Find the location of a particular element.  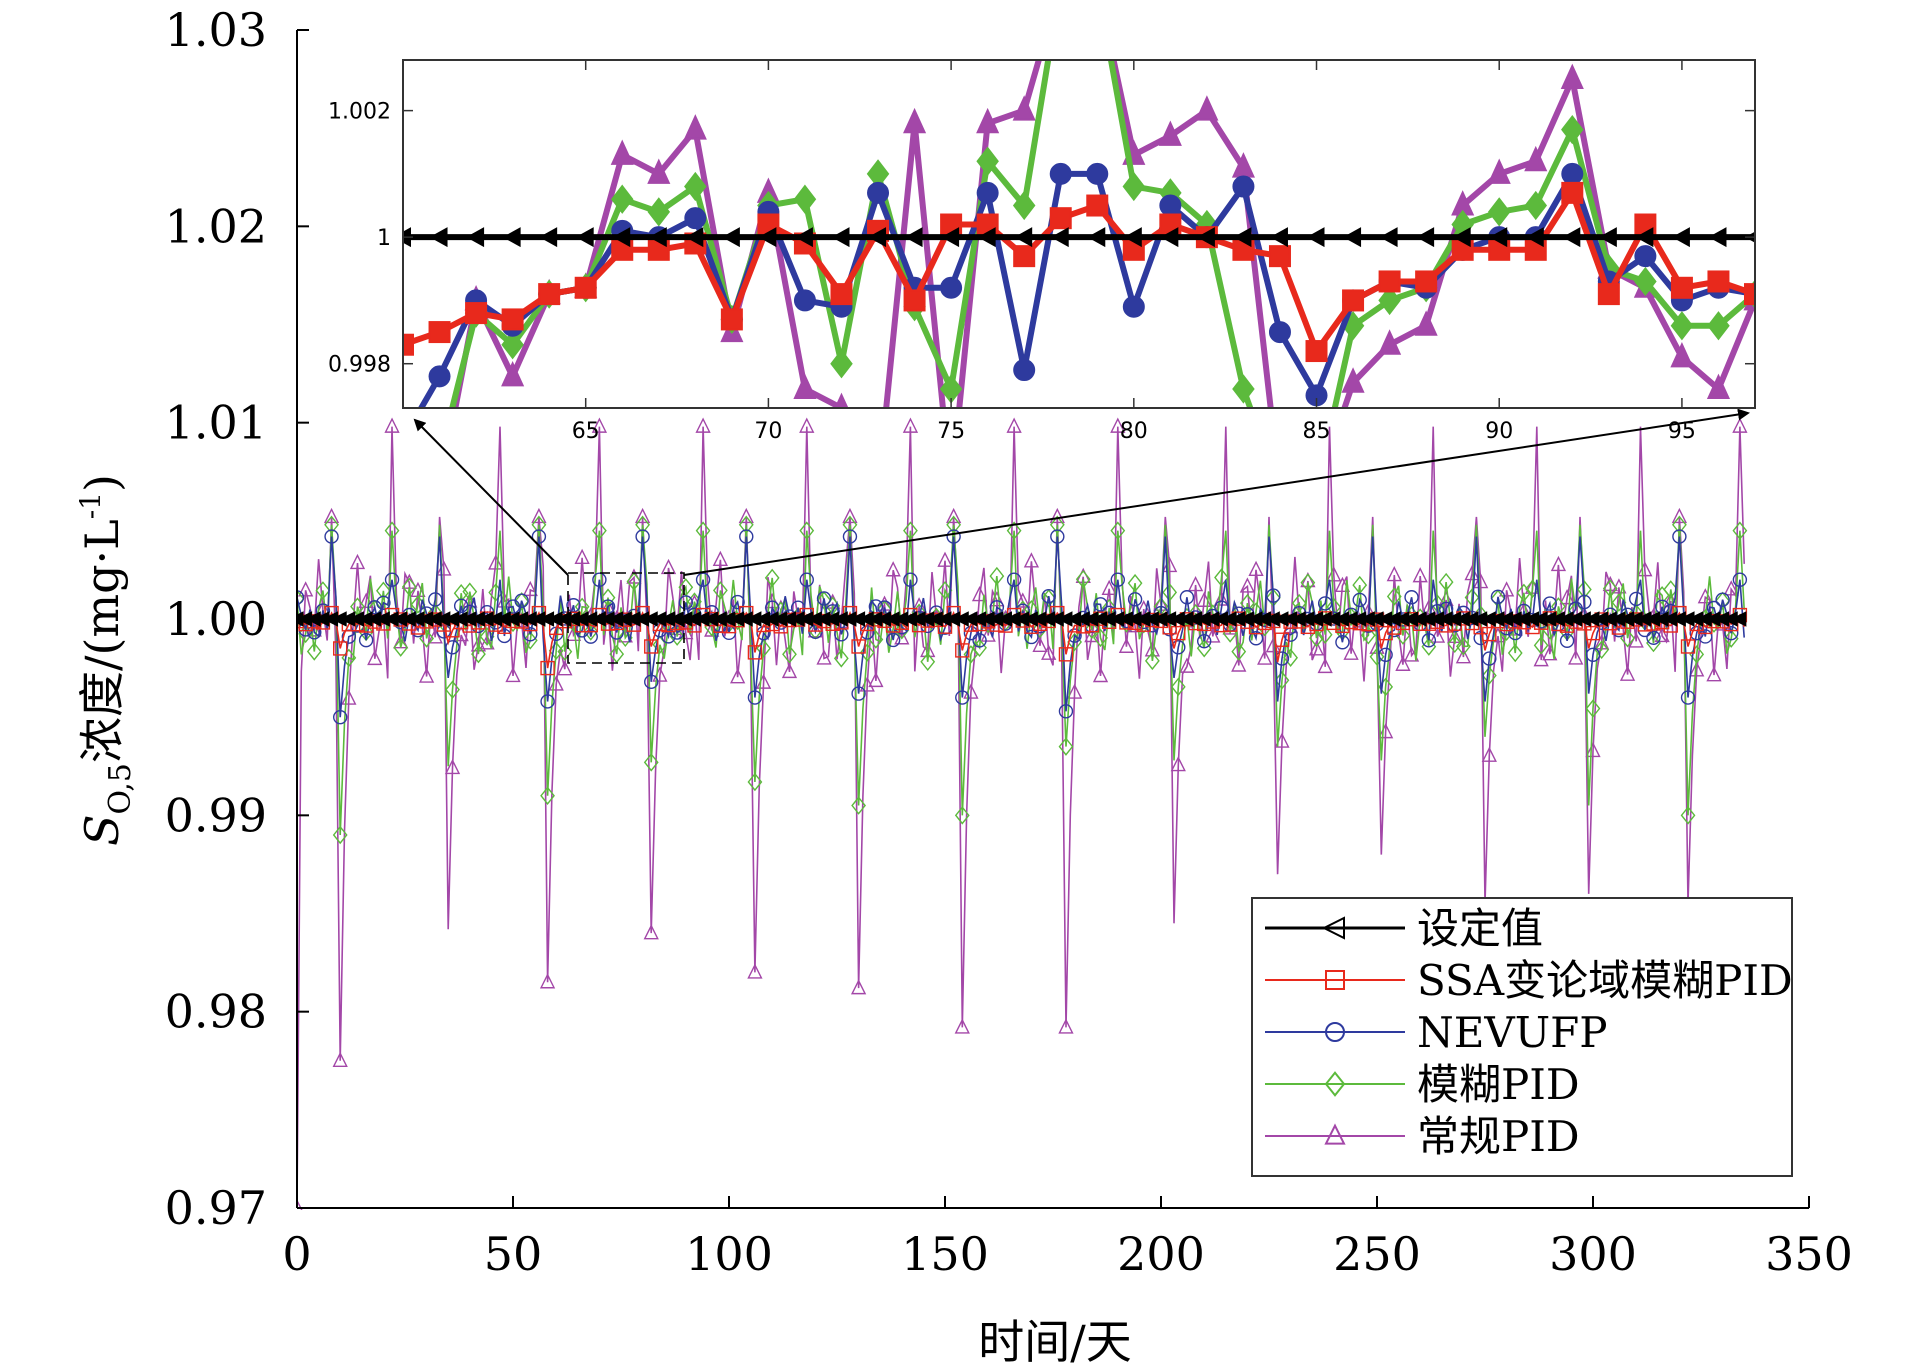

inset-y-tick-label: 0.998 is located at coordinates (359, 365).